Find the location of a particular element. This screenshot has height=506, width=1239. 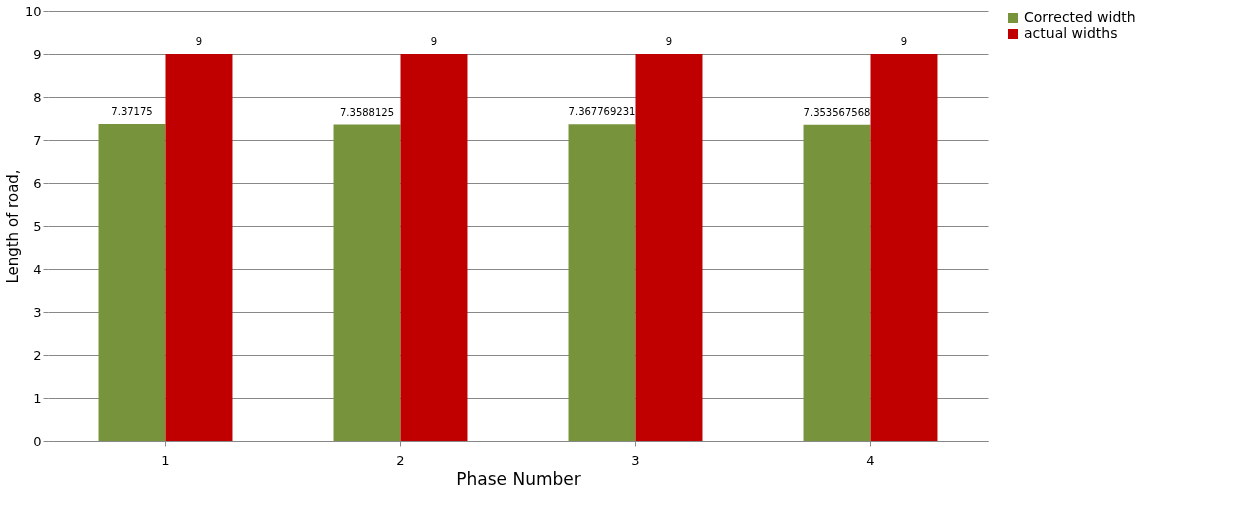

y-tick-label: 9 is located at coordinates (37, 54).